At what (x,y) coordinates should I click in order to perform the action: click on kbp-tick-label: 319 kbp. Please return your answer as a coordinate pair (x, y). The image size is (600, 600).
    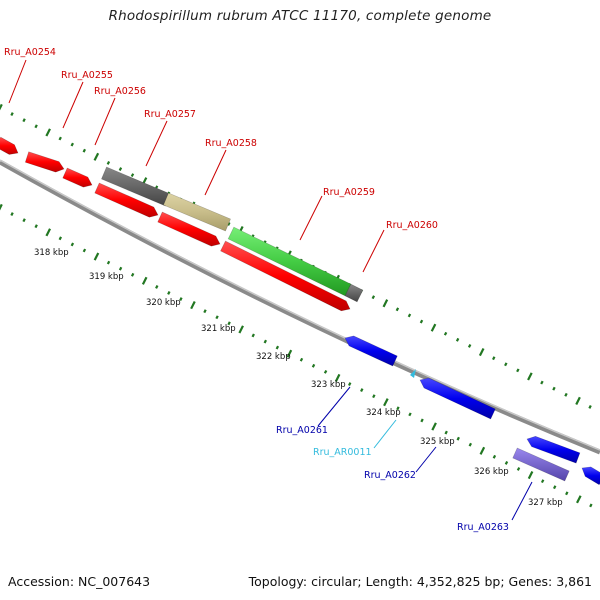
    Looking at the image, I should click on (106, 277).